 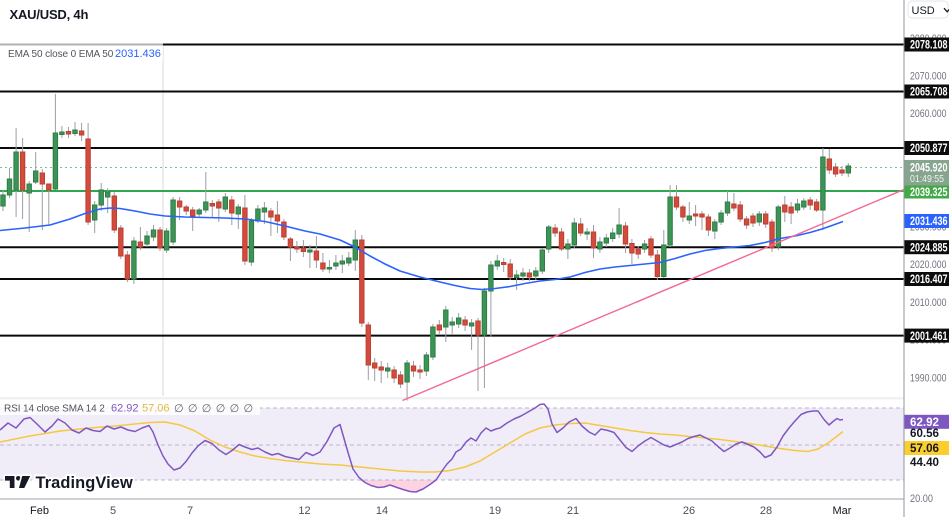 What do you see at coordinates (928, 265) in the screenshot?
I see `svg-text: 2020.000` at bounding box center [928, 265].